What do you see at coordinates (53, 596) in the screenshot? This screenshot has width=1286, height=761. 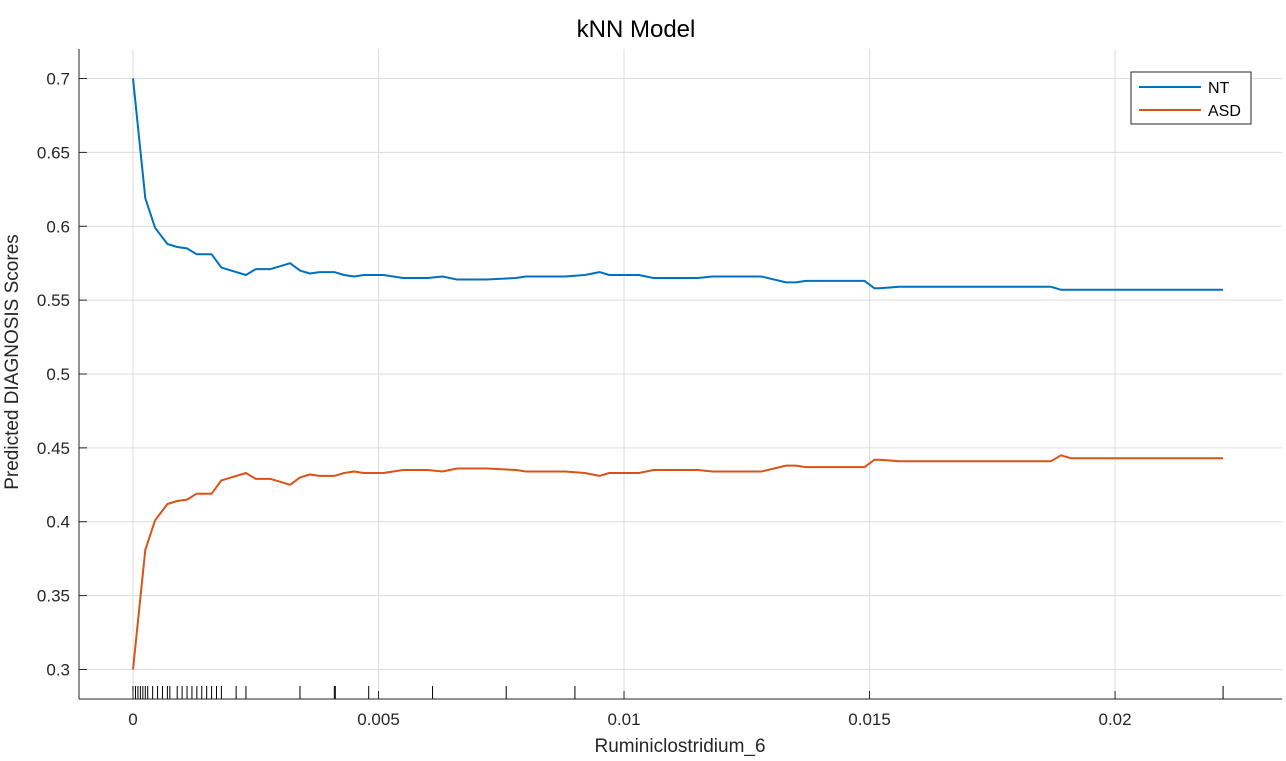 I see `y-tick-label: 0.35` at bounding box center [53, 596].